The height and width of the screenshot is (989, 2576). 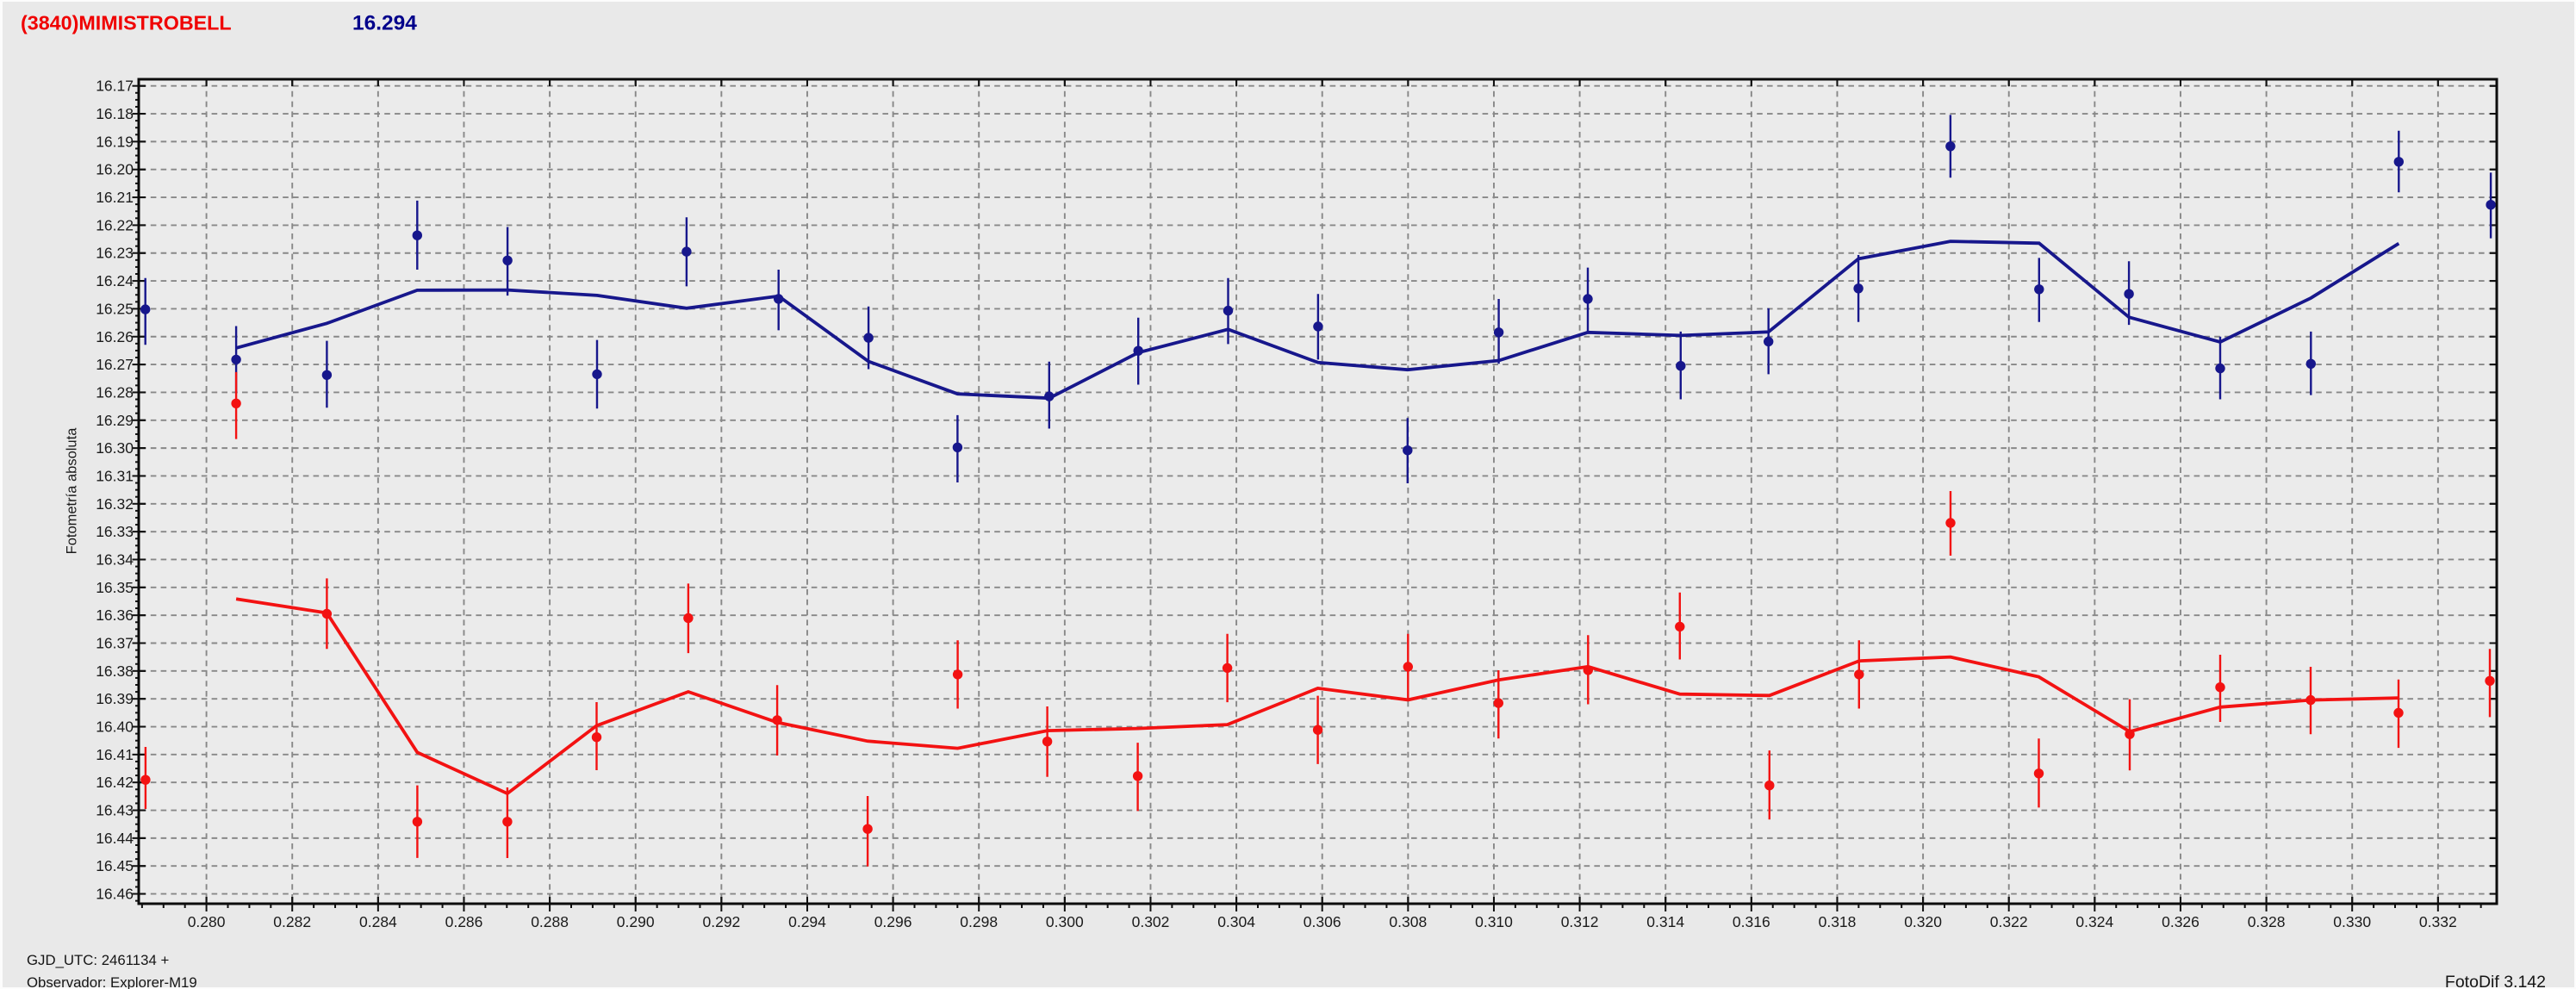 What do you see at coordinates (636, 921) in the screenshot?
I see `svg-text: 0.290` at bounding box center [636, 921].